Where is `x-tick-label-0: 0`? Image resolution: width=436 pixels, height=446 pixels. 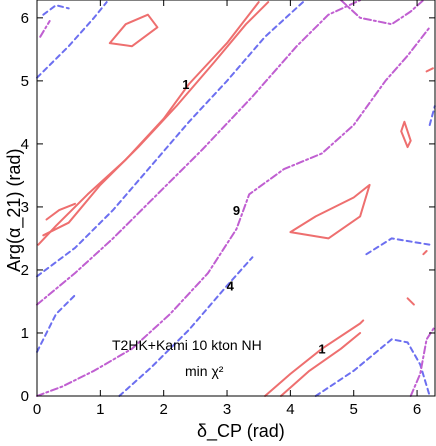 x-tick-label-0: 0 is located at coordinates (37, 409).